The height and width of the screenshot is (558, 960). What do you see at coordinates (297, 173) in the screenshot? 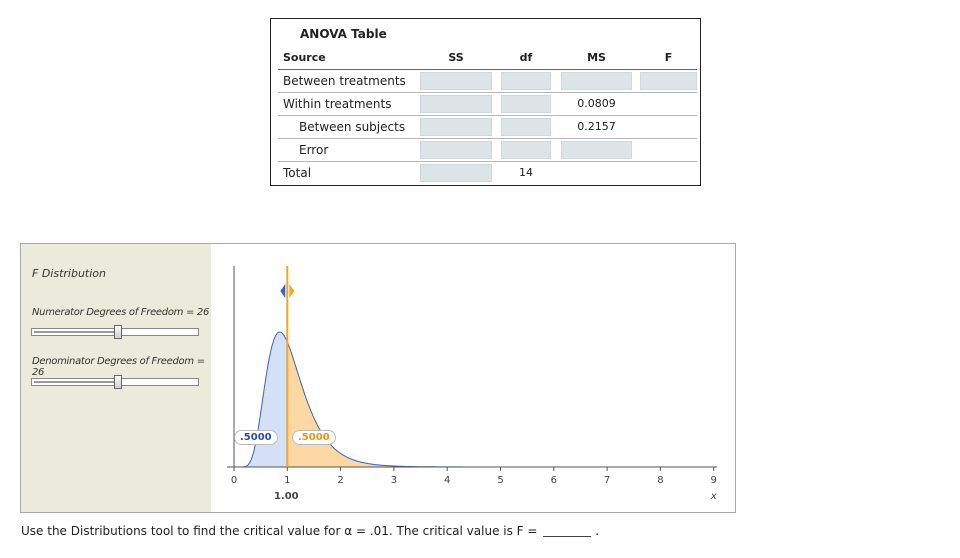
I see `source-label: Total` at bounding box center [297, 173].